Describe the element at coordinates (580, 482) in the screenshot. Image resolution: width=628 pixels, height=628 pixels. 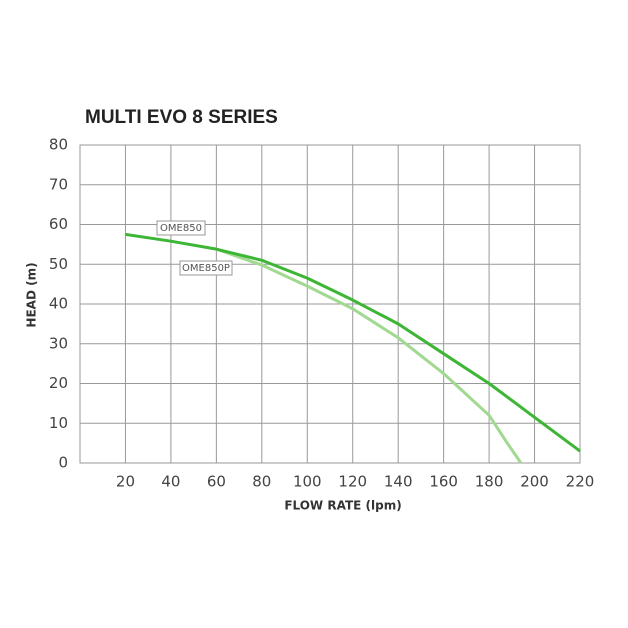
I see `x-tick-label: 220` at that location.